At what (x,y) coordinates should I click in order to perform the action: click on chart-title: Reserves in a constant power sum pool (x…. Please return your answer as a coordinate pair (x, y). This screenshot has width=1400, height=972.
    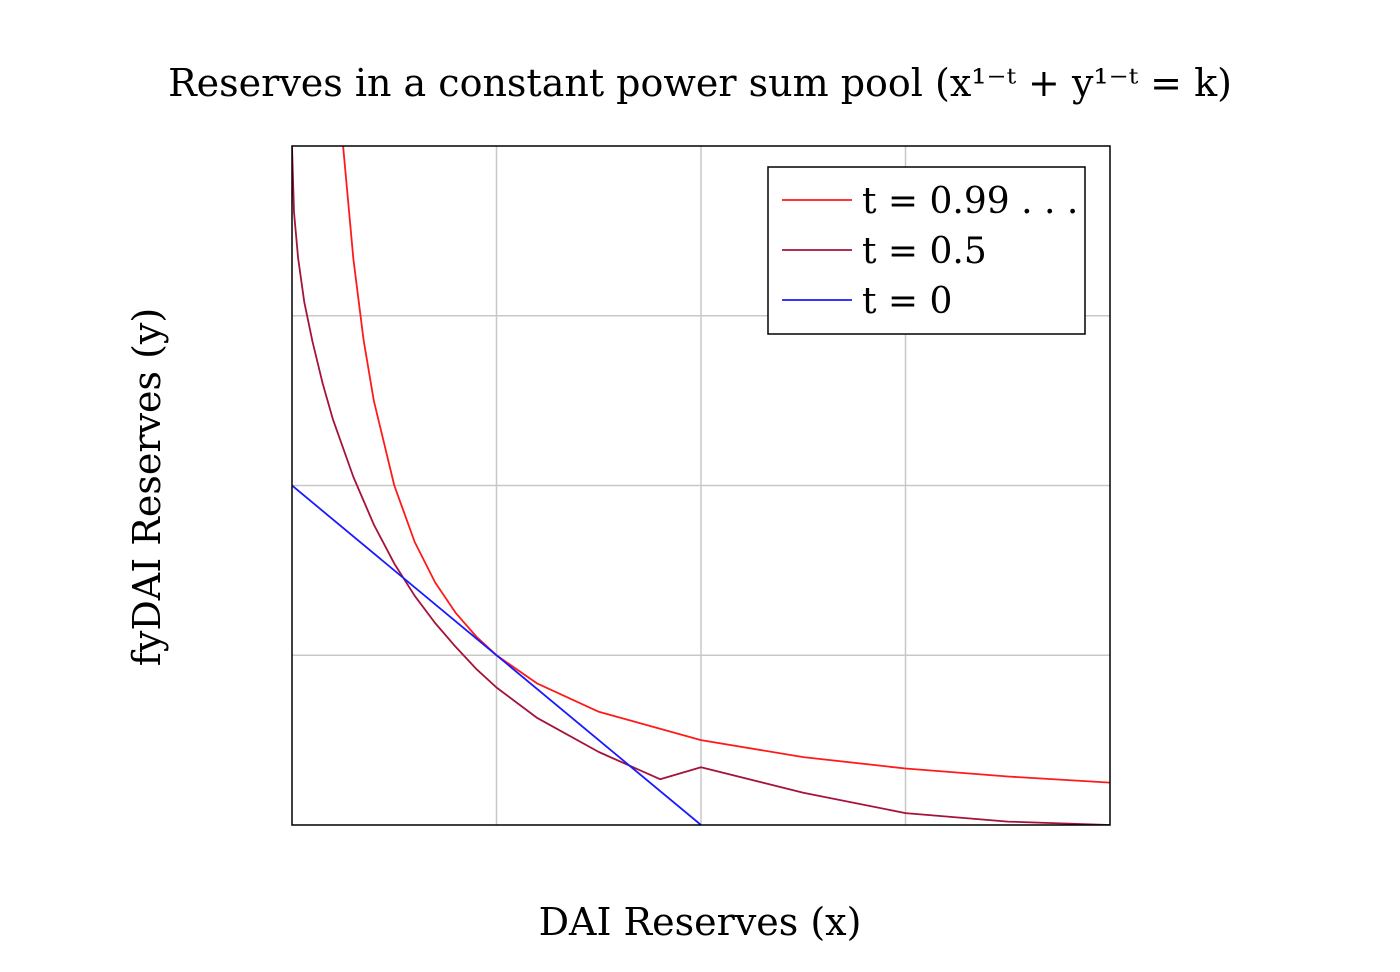
    Looking at the image, I should click on (700, 83).